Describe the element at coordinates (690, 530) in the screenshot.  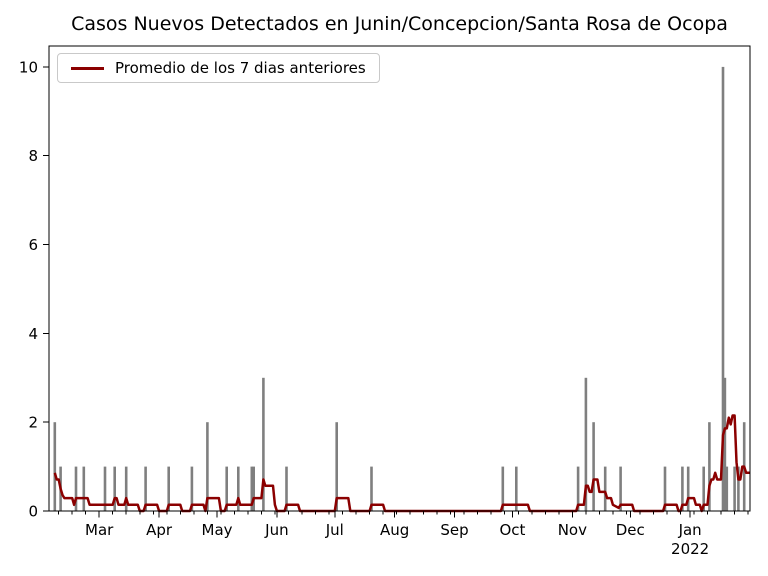
I see `x-tick-label: Jan` at that location.